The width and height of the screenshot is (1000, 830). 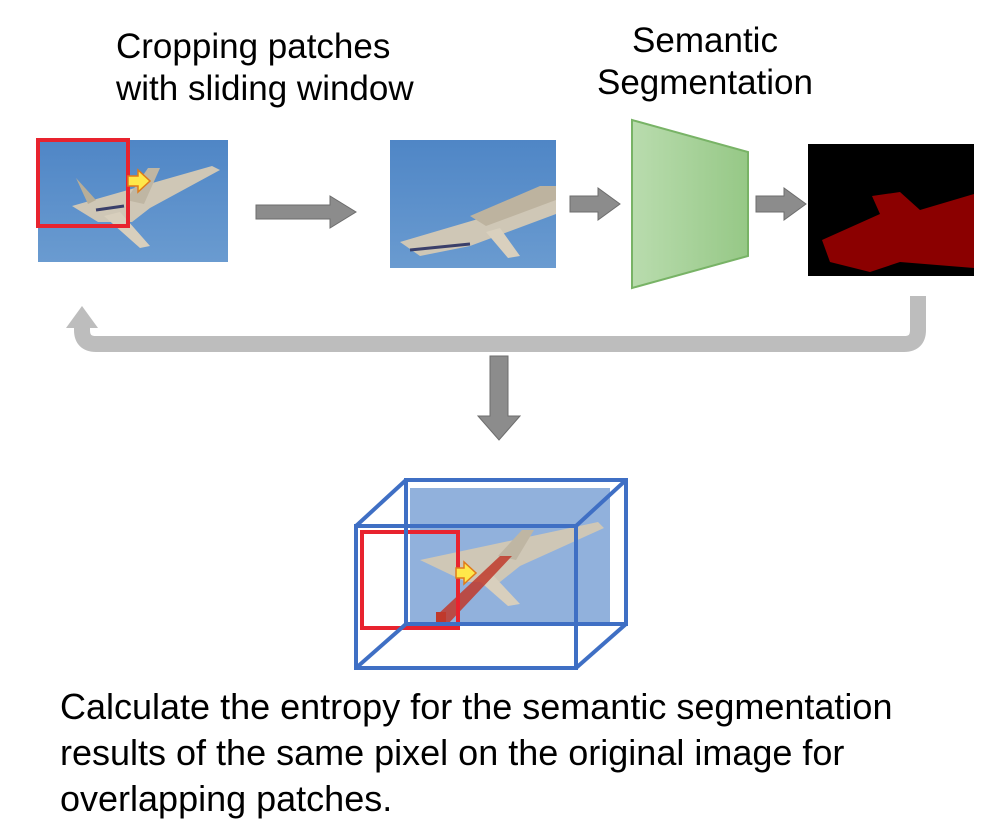 What do you see at coordinates (306, 212) in the screenshot?
I see `arrow-to-patch-icon` at bounding box center [306, 212].